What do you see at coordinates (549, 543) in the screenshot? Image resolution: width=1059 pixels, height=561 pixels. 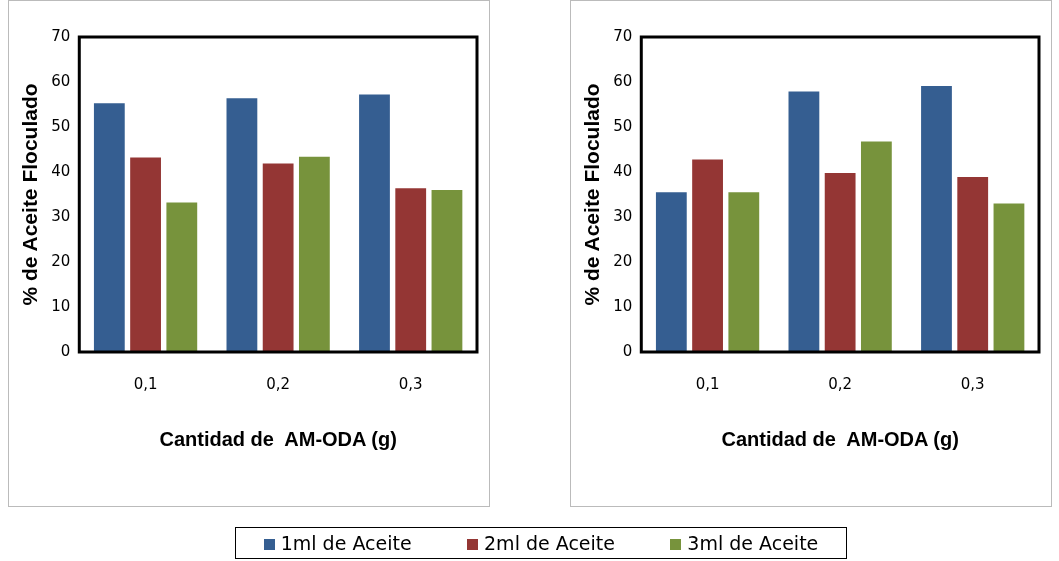 I see `legend-label: 2ml de Aceite` at bounding box center [549, 543].